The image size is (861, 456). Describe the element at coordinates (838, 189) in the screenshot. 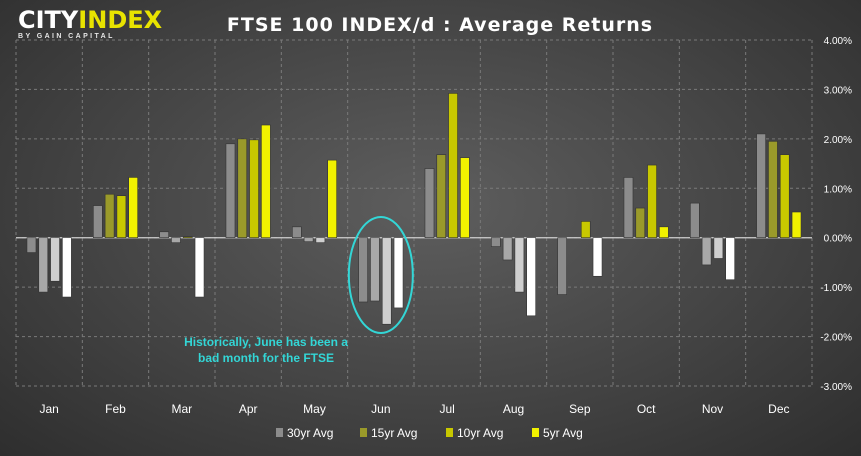

I see `y-tick-label: 1.00%` at that location.